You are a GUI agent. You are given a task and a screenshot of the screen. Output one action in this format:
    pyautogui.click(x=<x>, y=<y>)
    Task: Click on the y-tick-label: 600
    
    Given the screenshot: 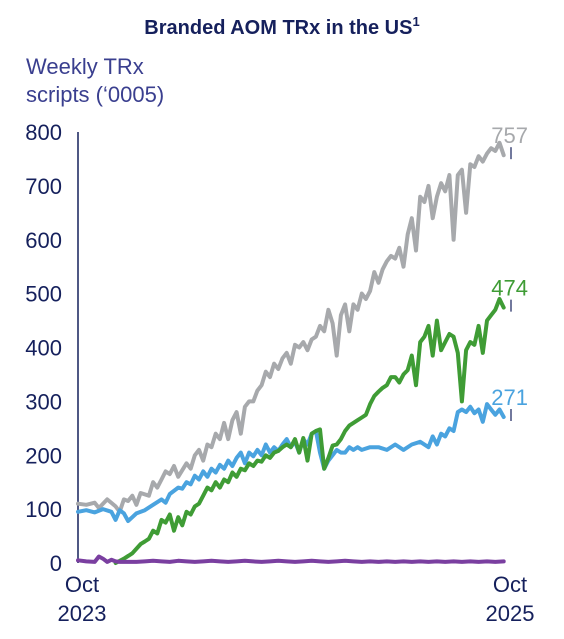 What is the action you would take?
    pyautogui.click(x=43, y=240)
    